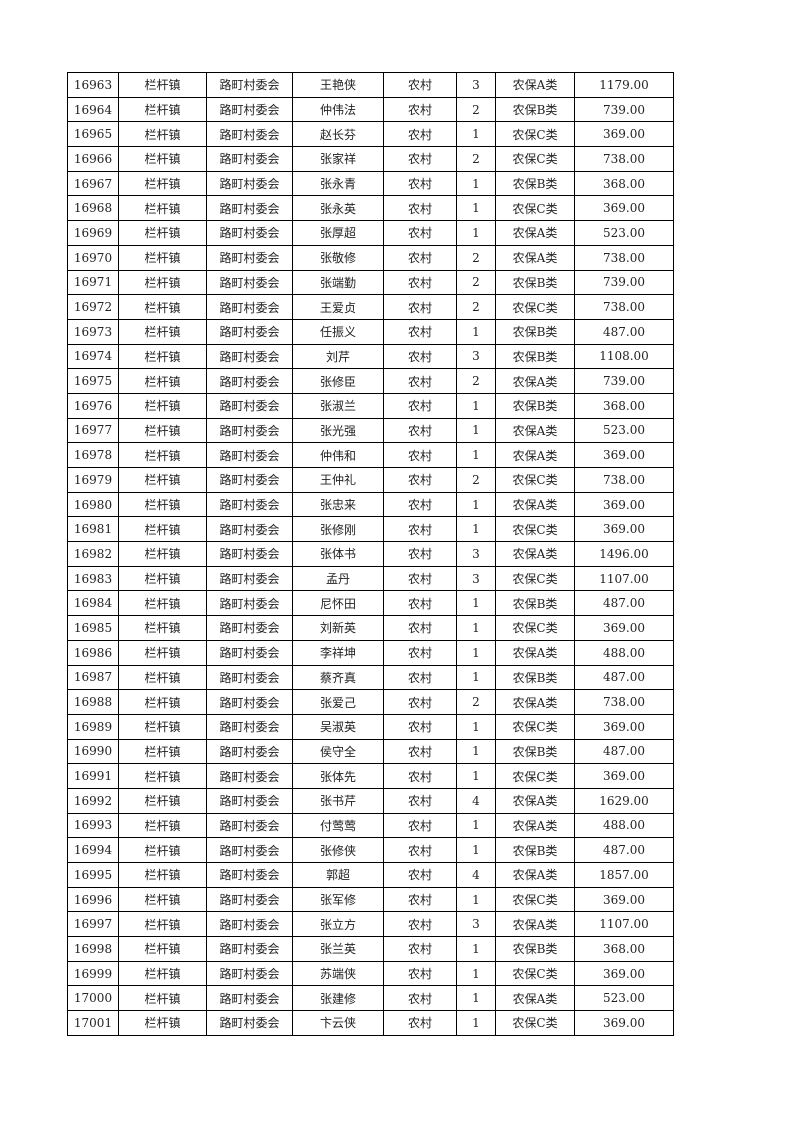  What do you see at coordinates (93, 159) in the screenshot?
I see `row-number-cell: 16966` at bounding box center [93, 159].